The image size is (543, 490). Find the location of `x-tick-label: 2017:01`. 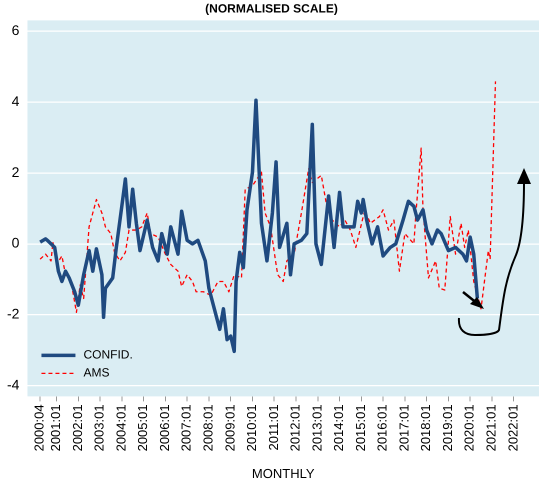

x-tick-label: 2017:01 is located at coordinates (404, 428).